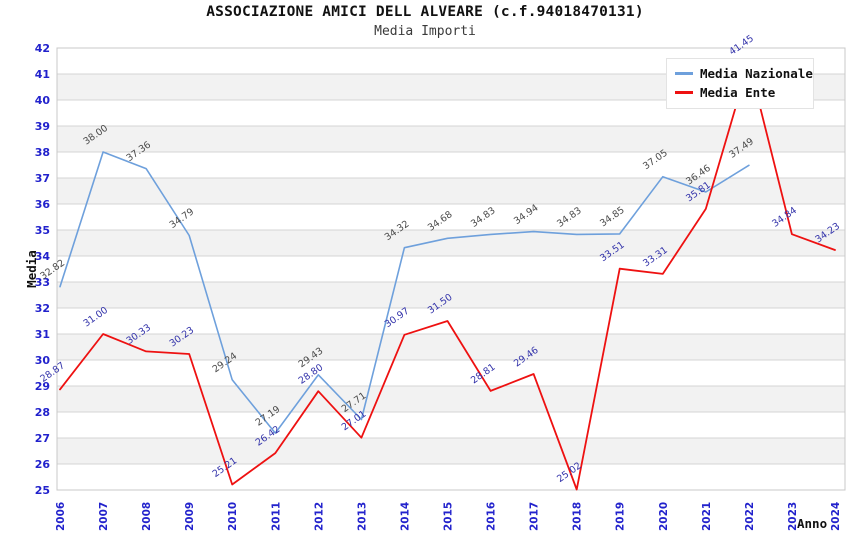 The image size is (850, 550). Describe the element at coordinates (793, 516) in the screenshot. I see `x-tick-label: 2023` at that location.